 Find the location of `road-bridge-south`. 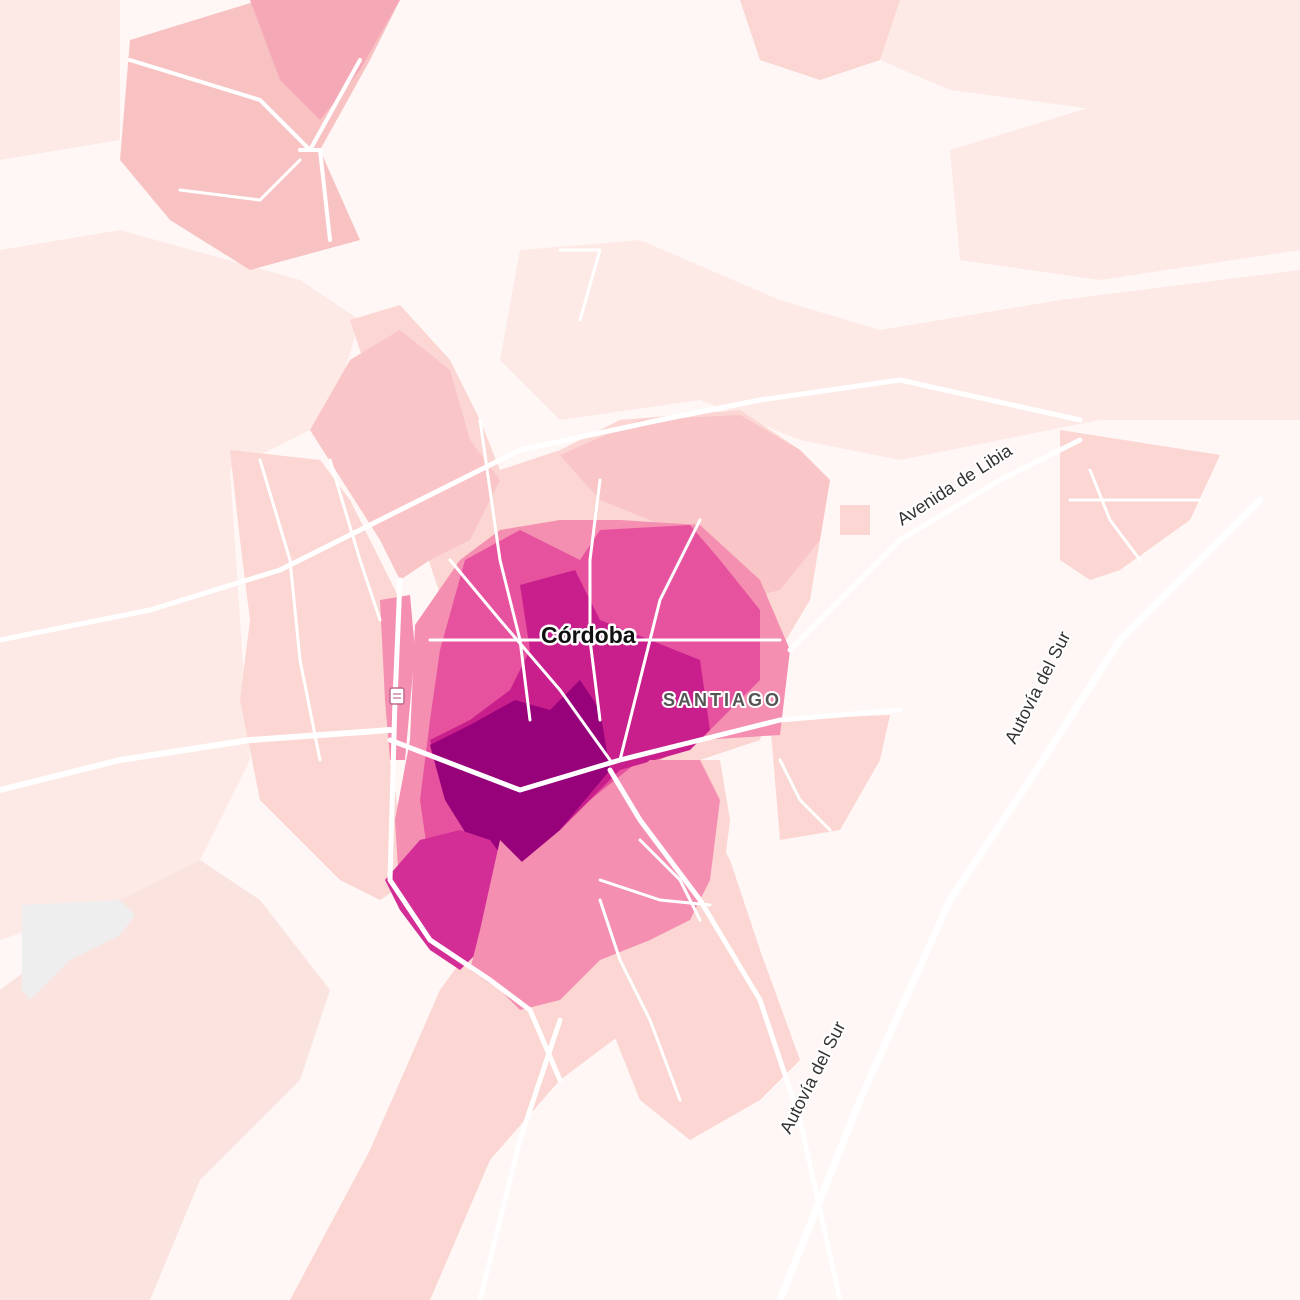

road-bridge-south is located at coordinates (520, 1158).